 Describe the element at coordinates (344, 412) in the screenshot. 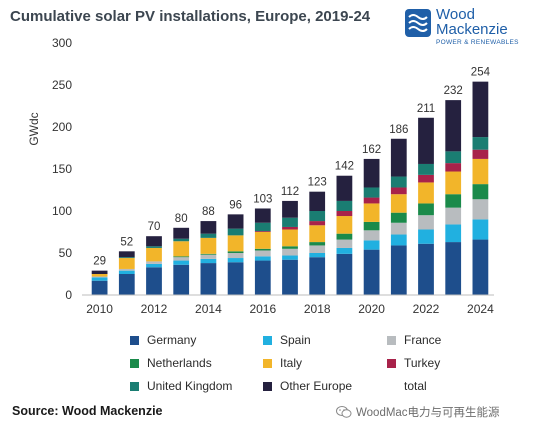

I see `wechat-icon` at that location.